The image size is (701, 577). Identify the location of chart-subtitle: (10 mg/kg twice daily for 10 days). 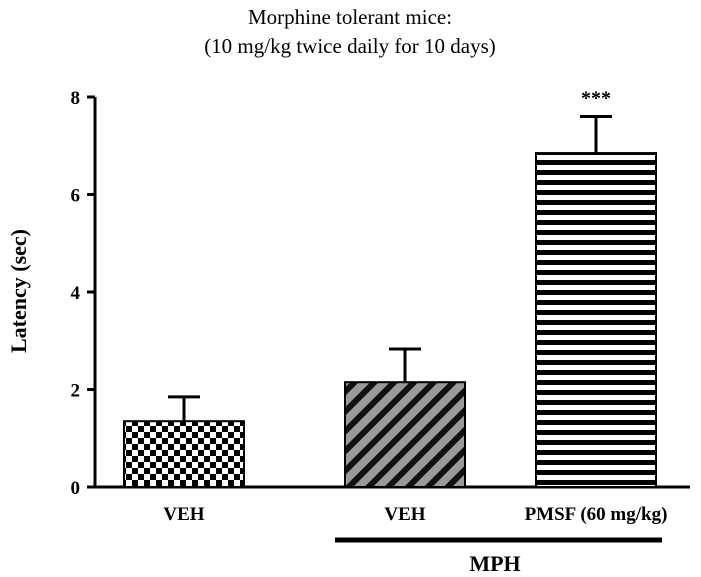
(350, 46).